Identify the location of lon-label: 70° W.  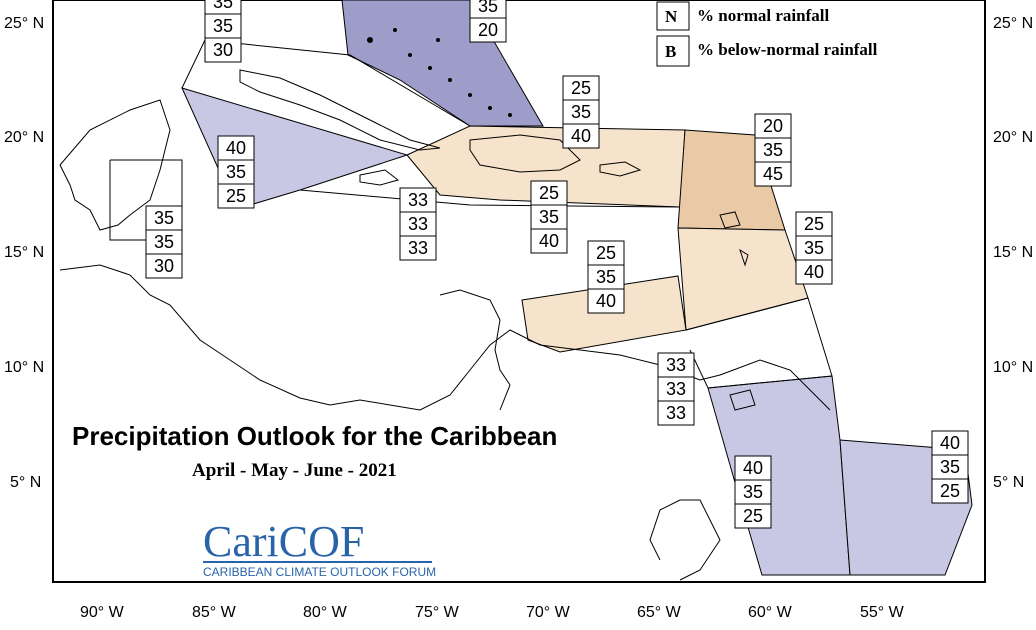
(548, 612).